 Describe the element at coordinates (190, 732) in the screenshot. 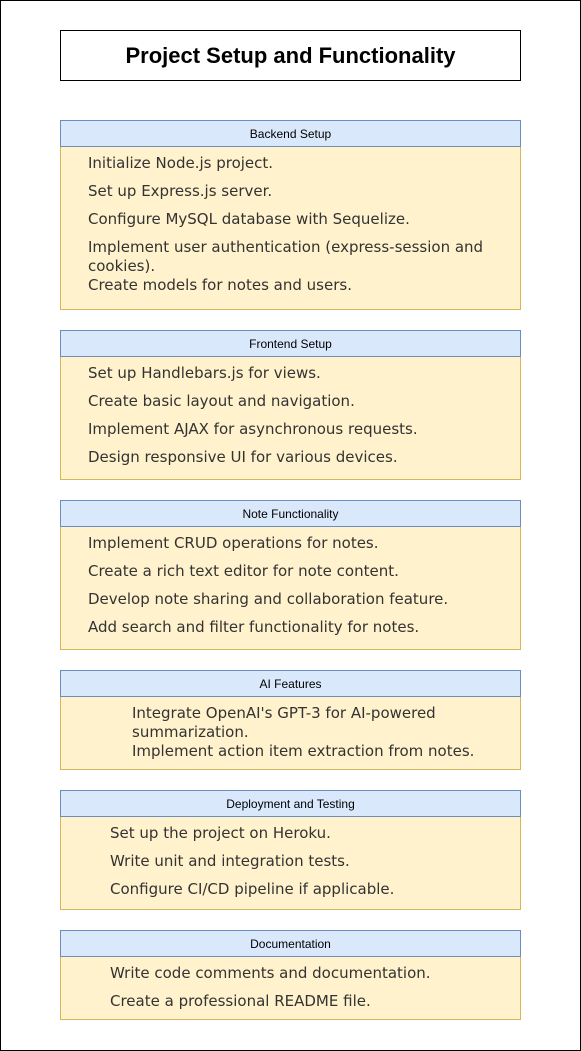

I see `list-item: summarization.` at that location.